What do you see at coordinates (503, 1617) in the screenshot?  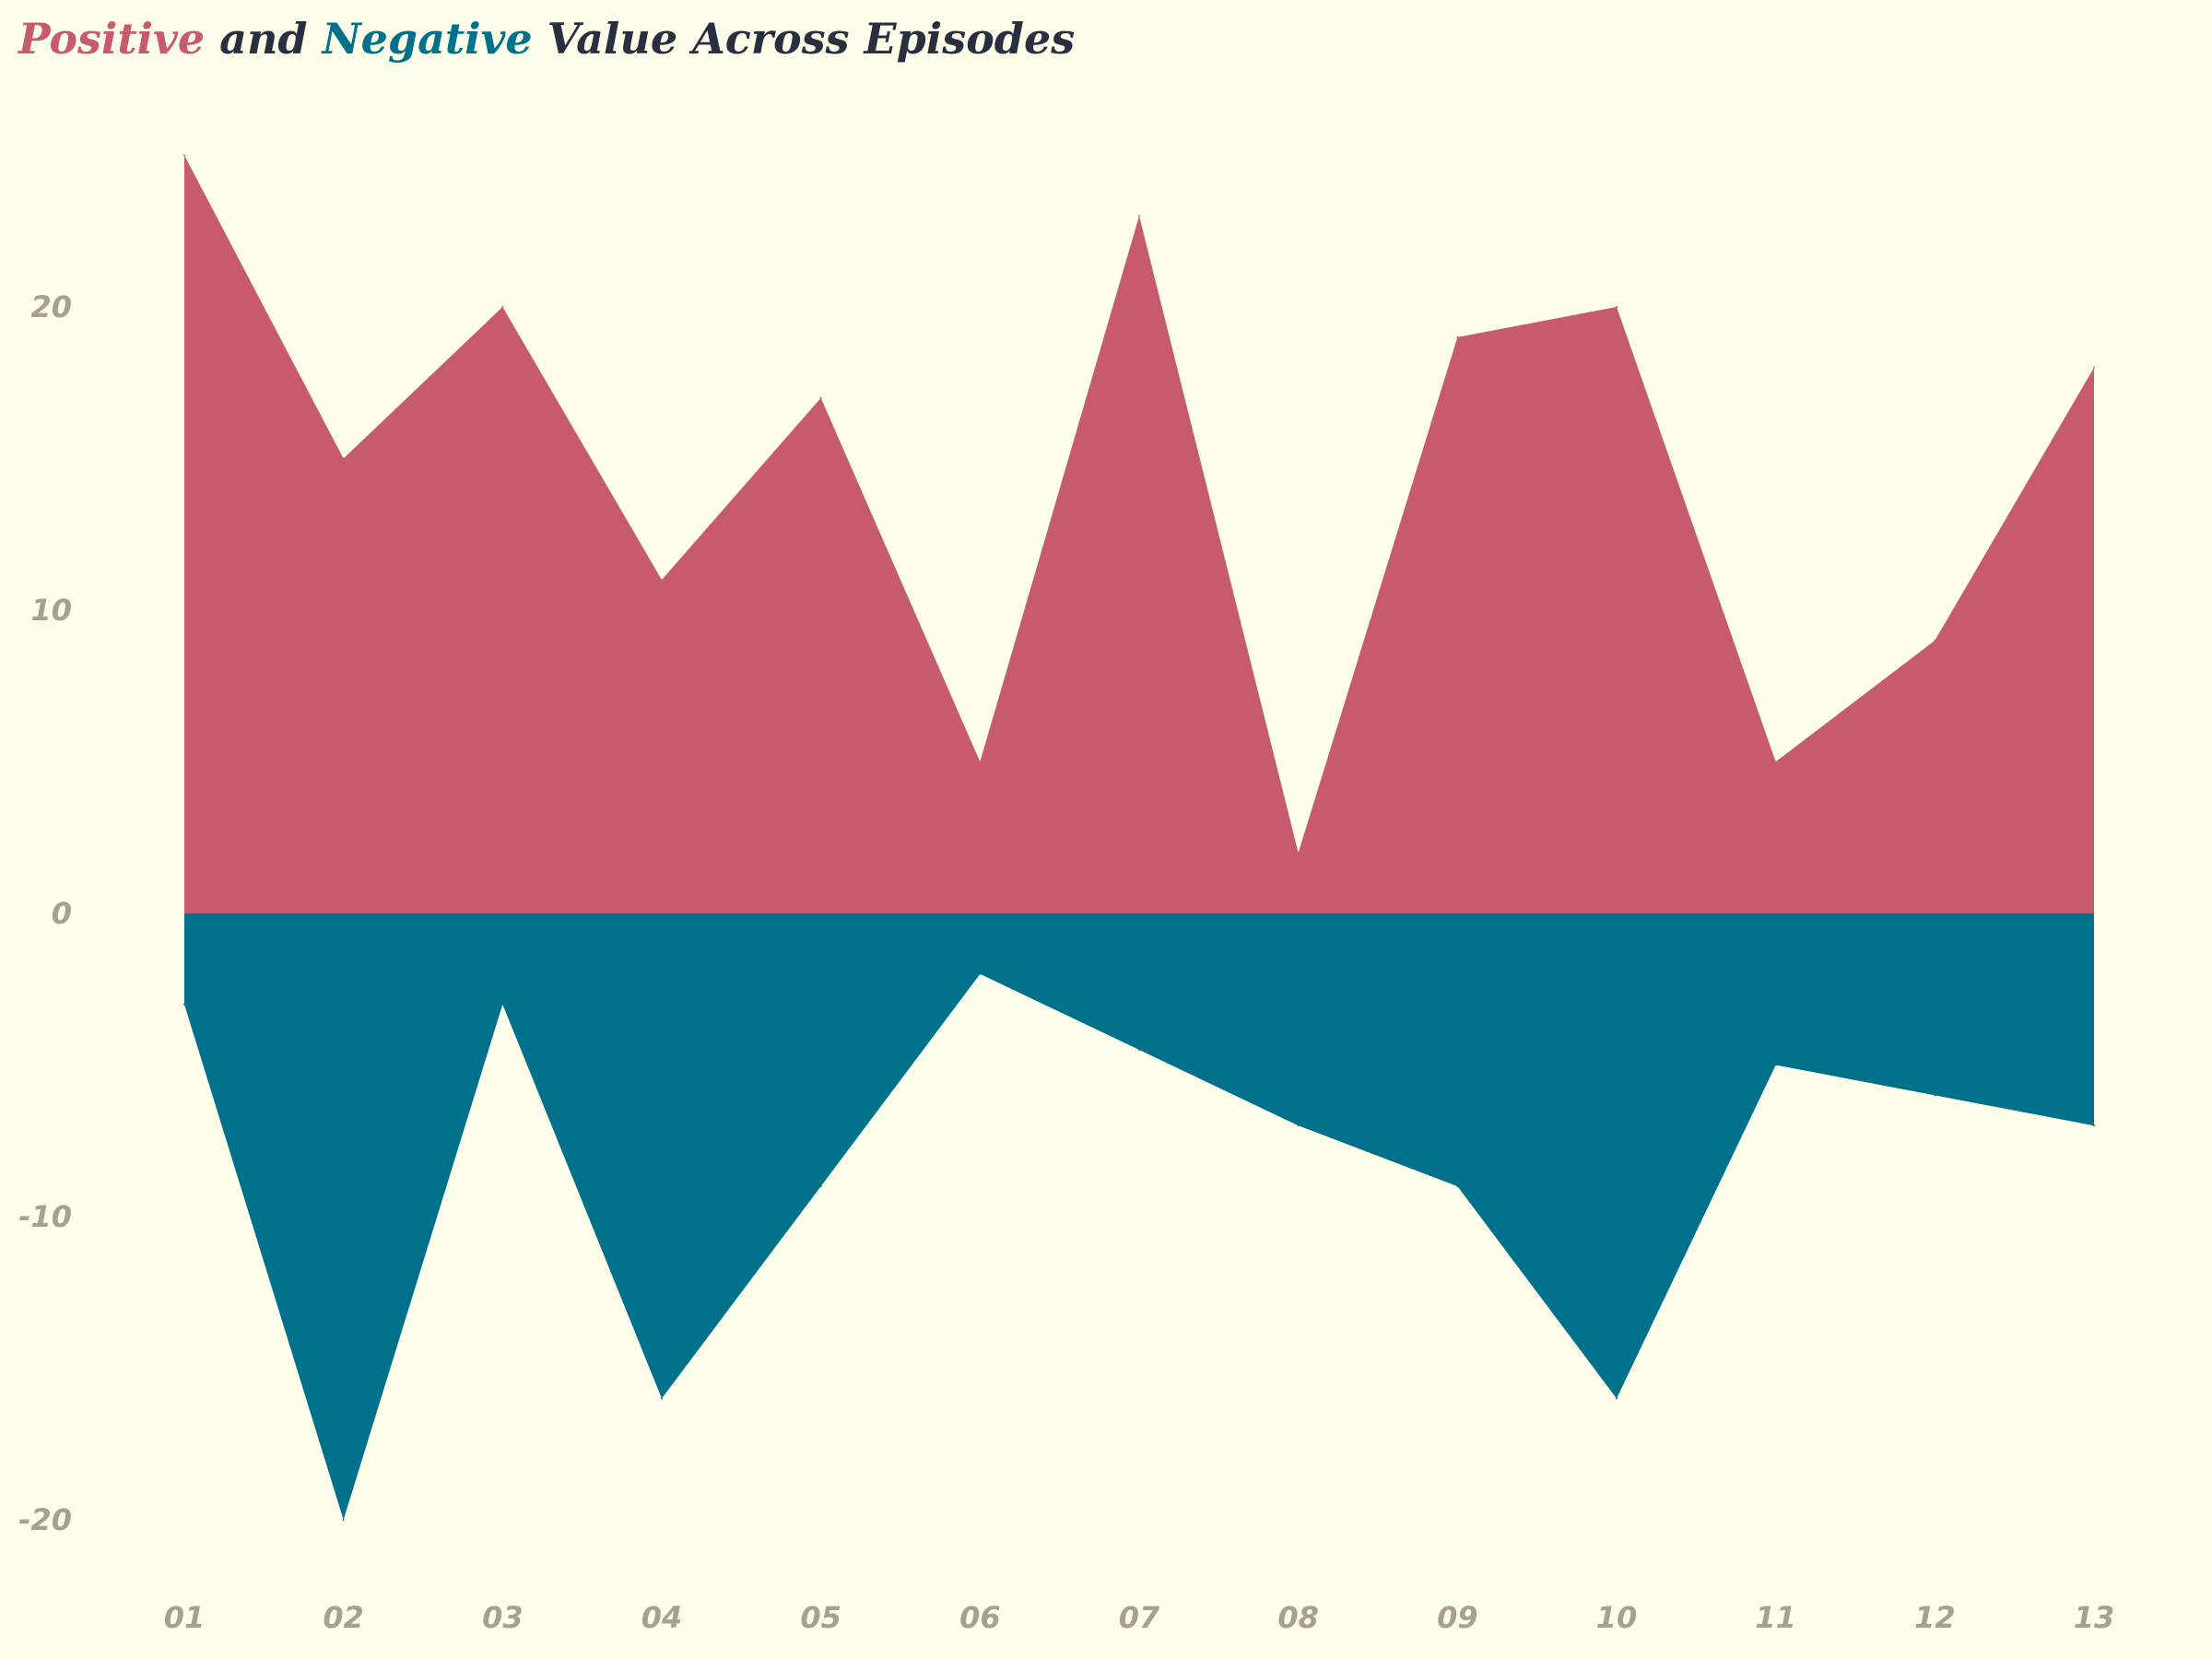 I see `x-tick-label: 03` at bounding box center [503, 1617].